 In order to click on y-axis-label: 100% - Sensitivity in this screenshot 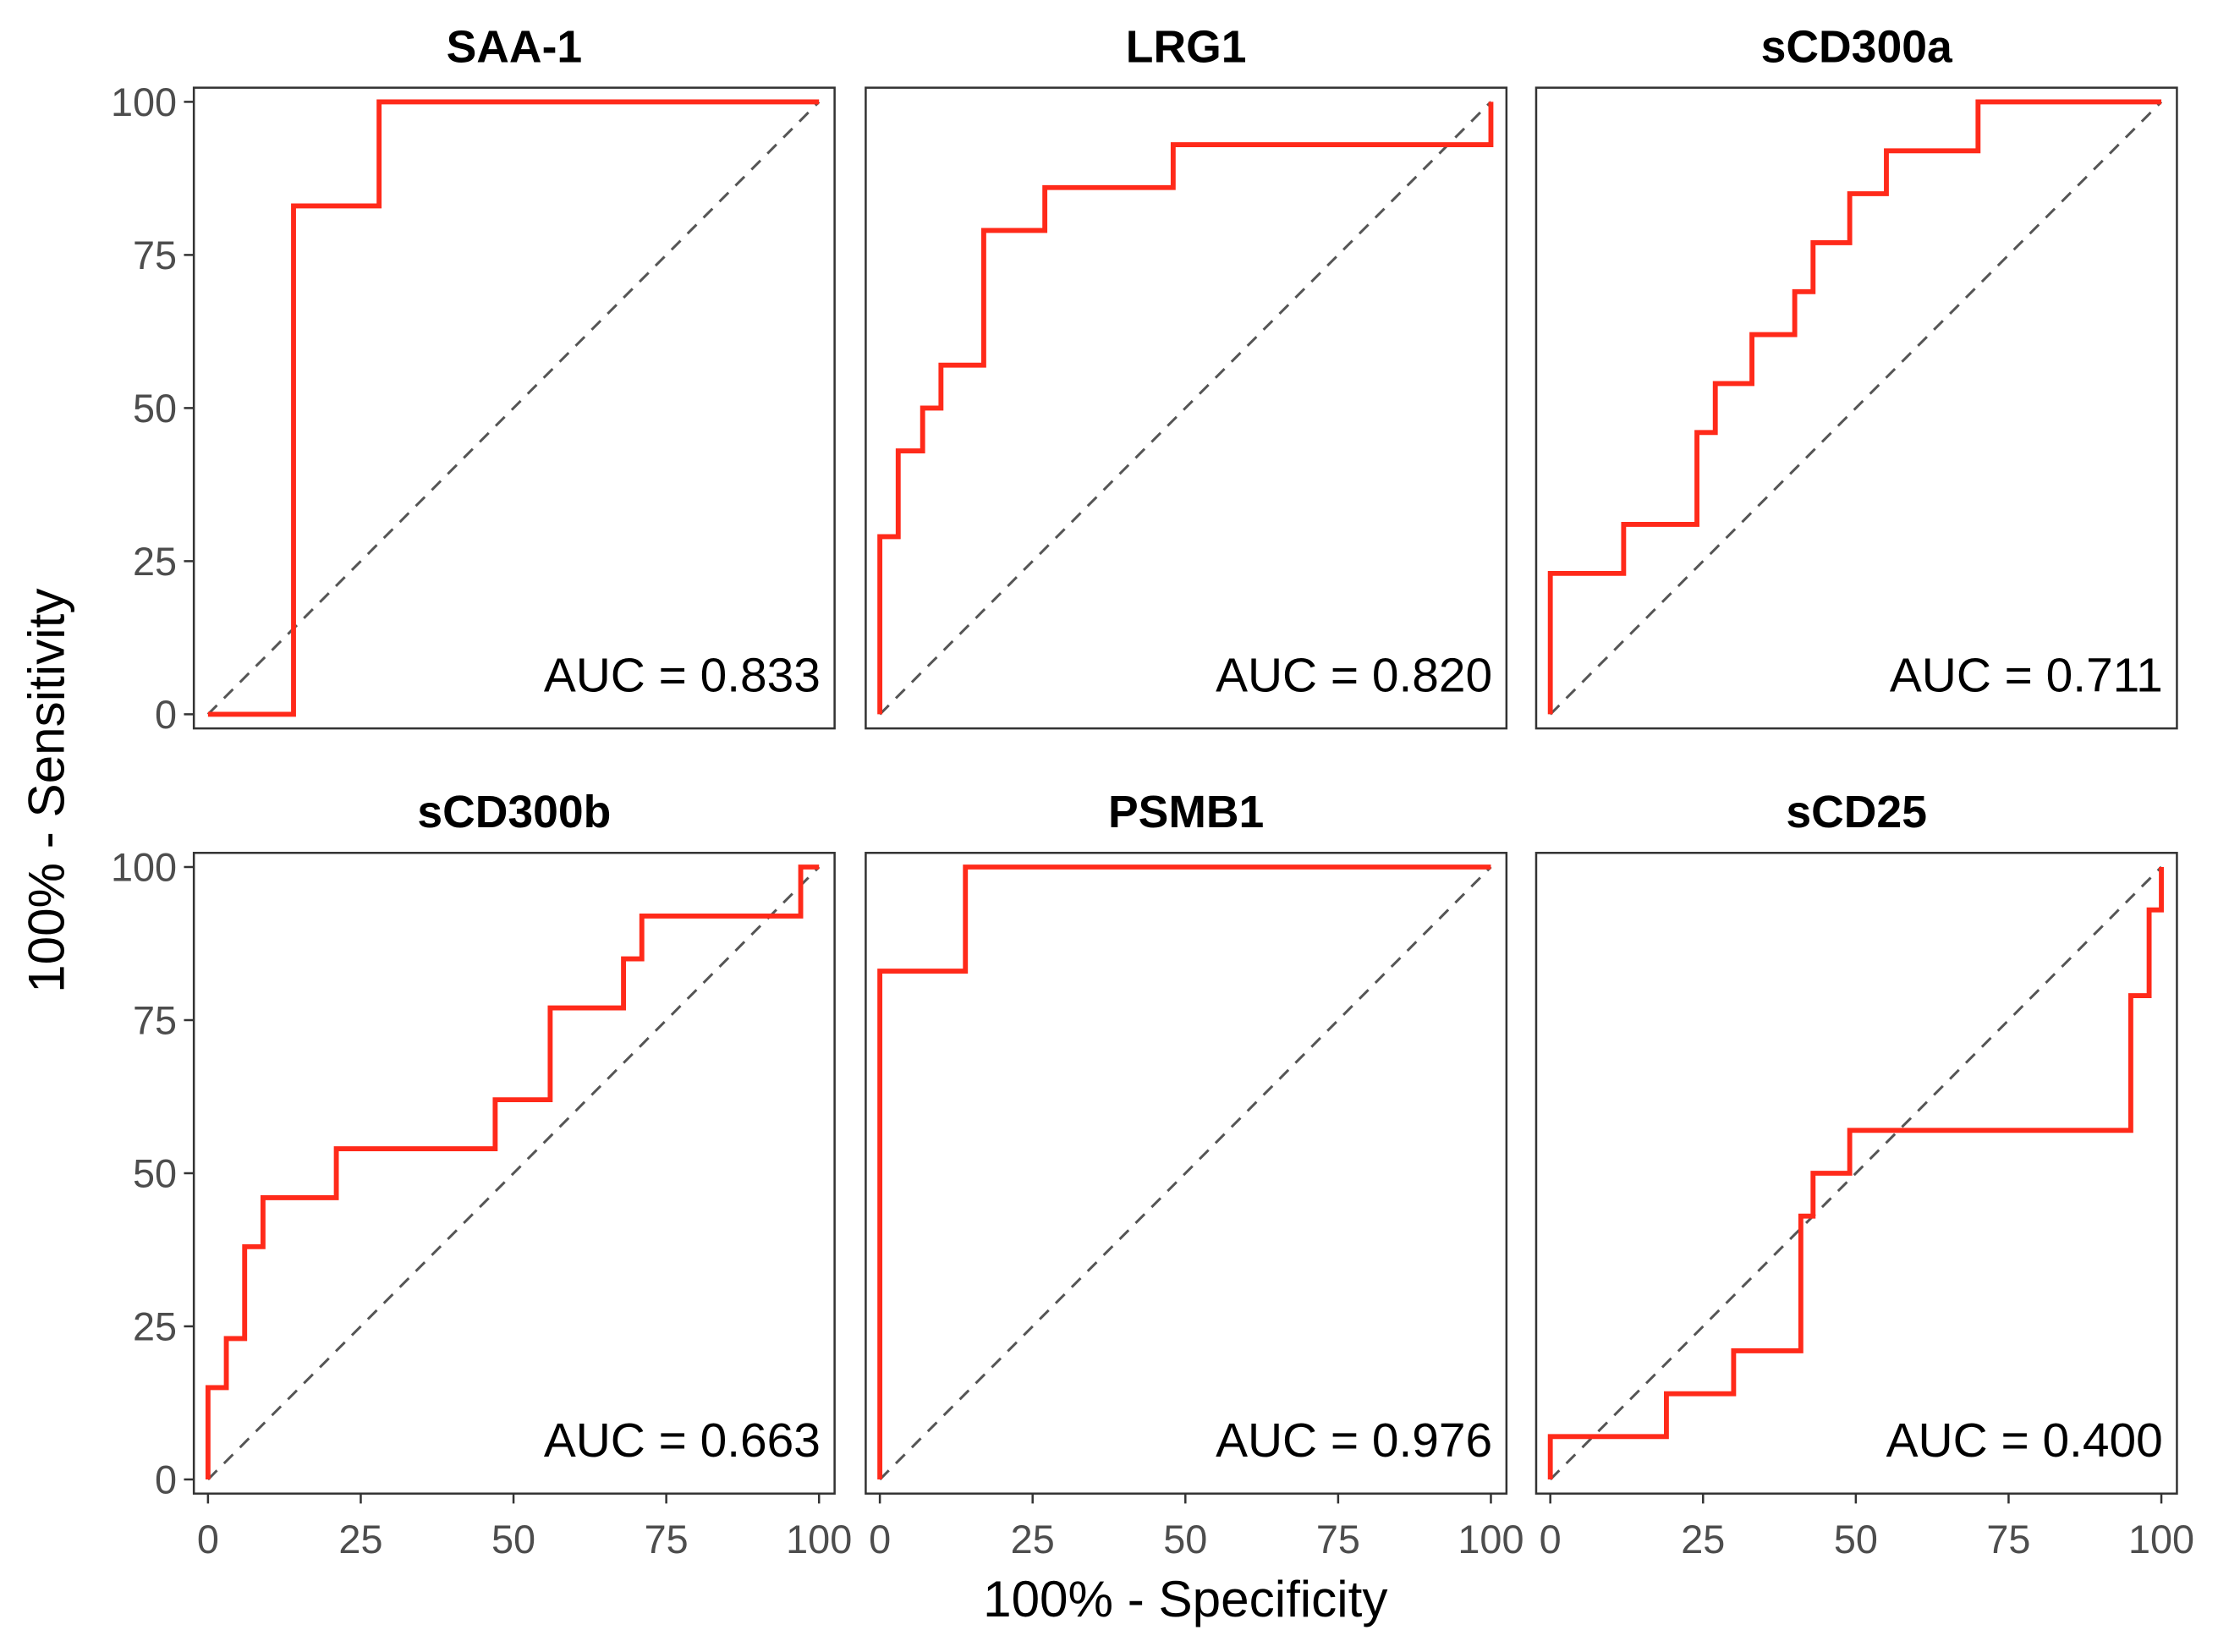, I will do `click(46, 791)`.